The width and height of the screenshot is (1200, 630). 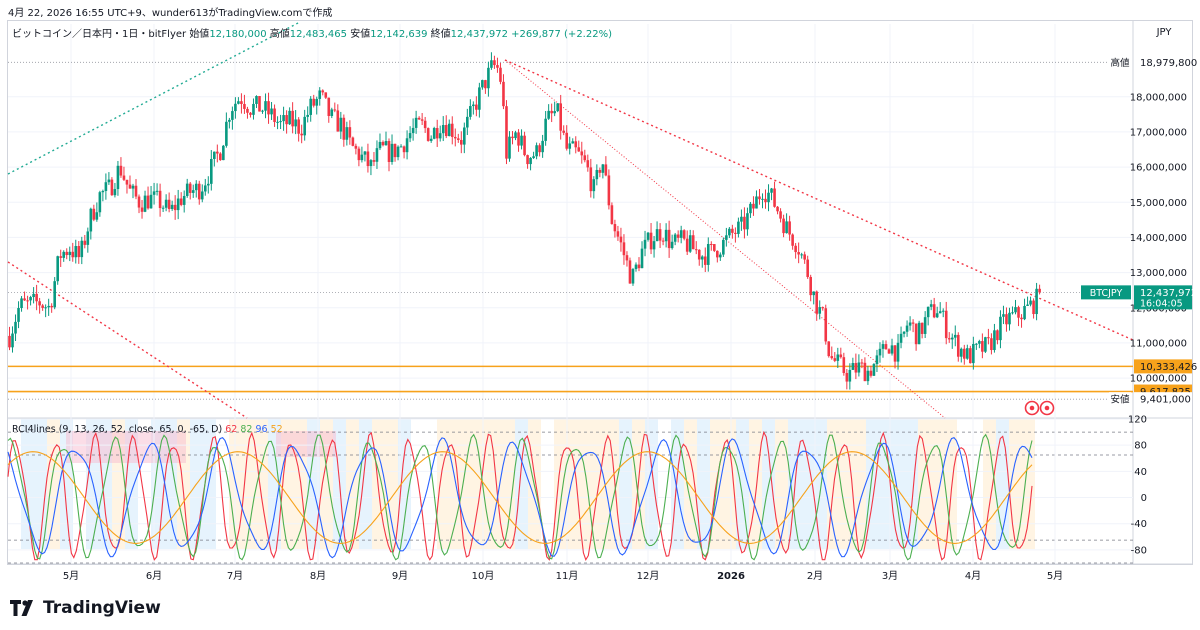 I want to click on replay-icon, so click(x=1039, y=408).